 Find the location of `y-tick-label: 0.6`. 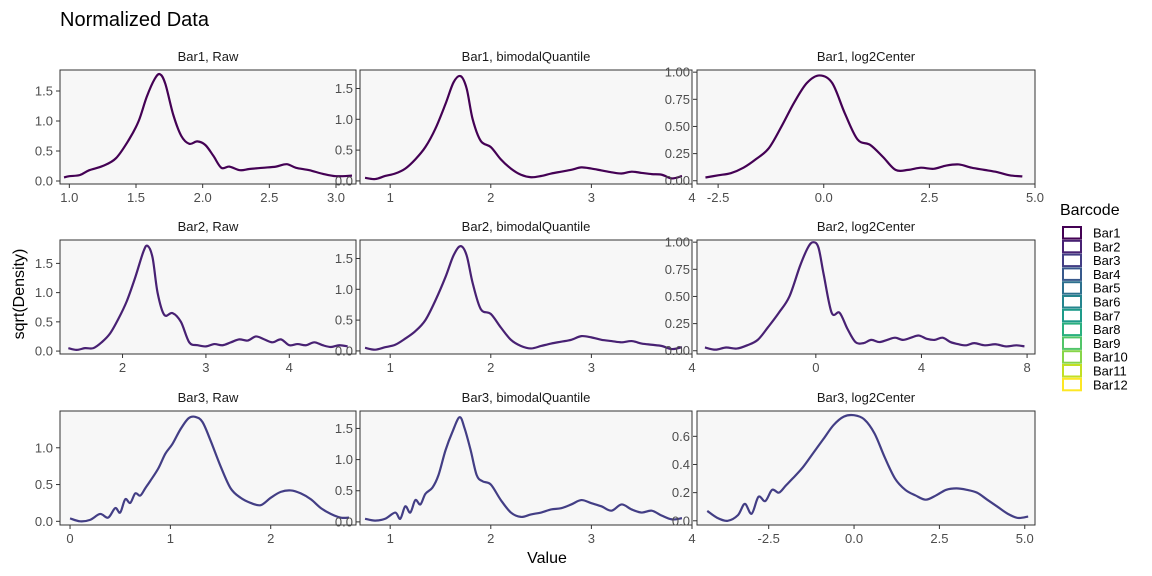

y-tick-label: 0.6 is located at coordinates (681, 436).